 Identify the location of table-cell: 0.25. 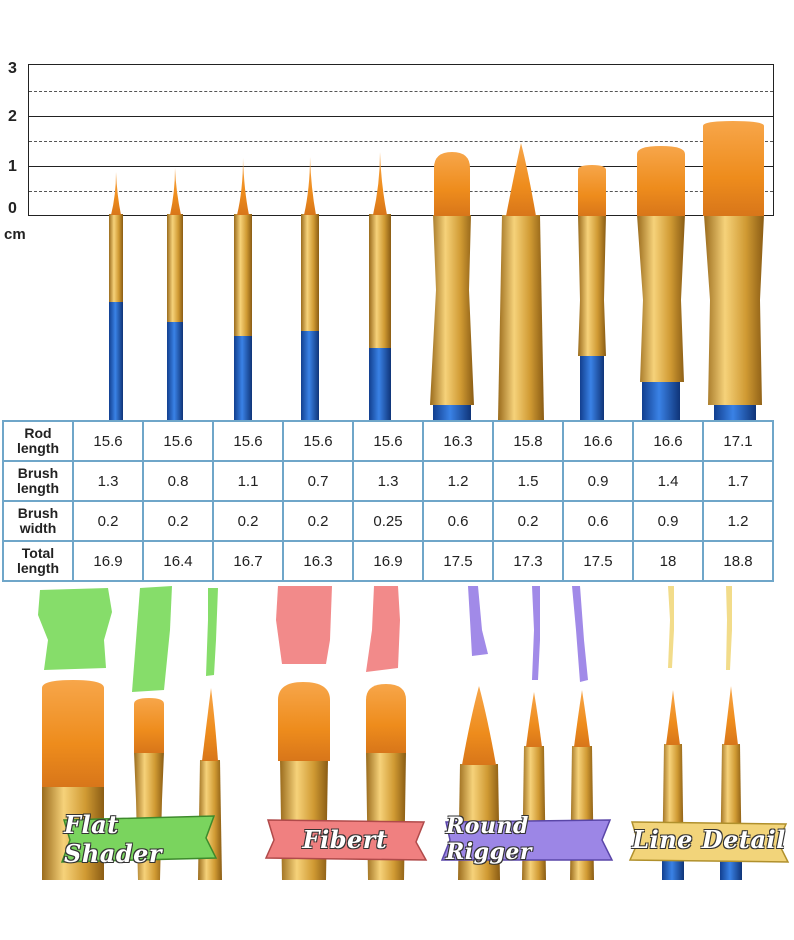
(388, 521).